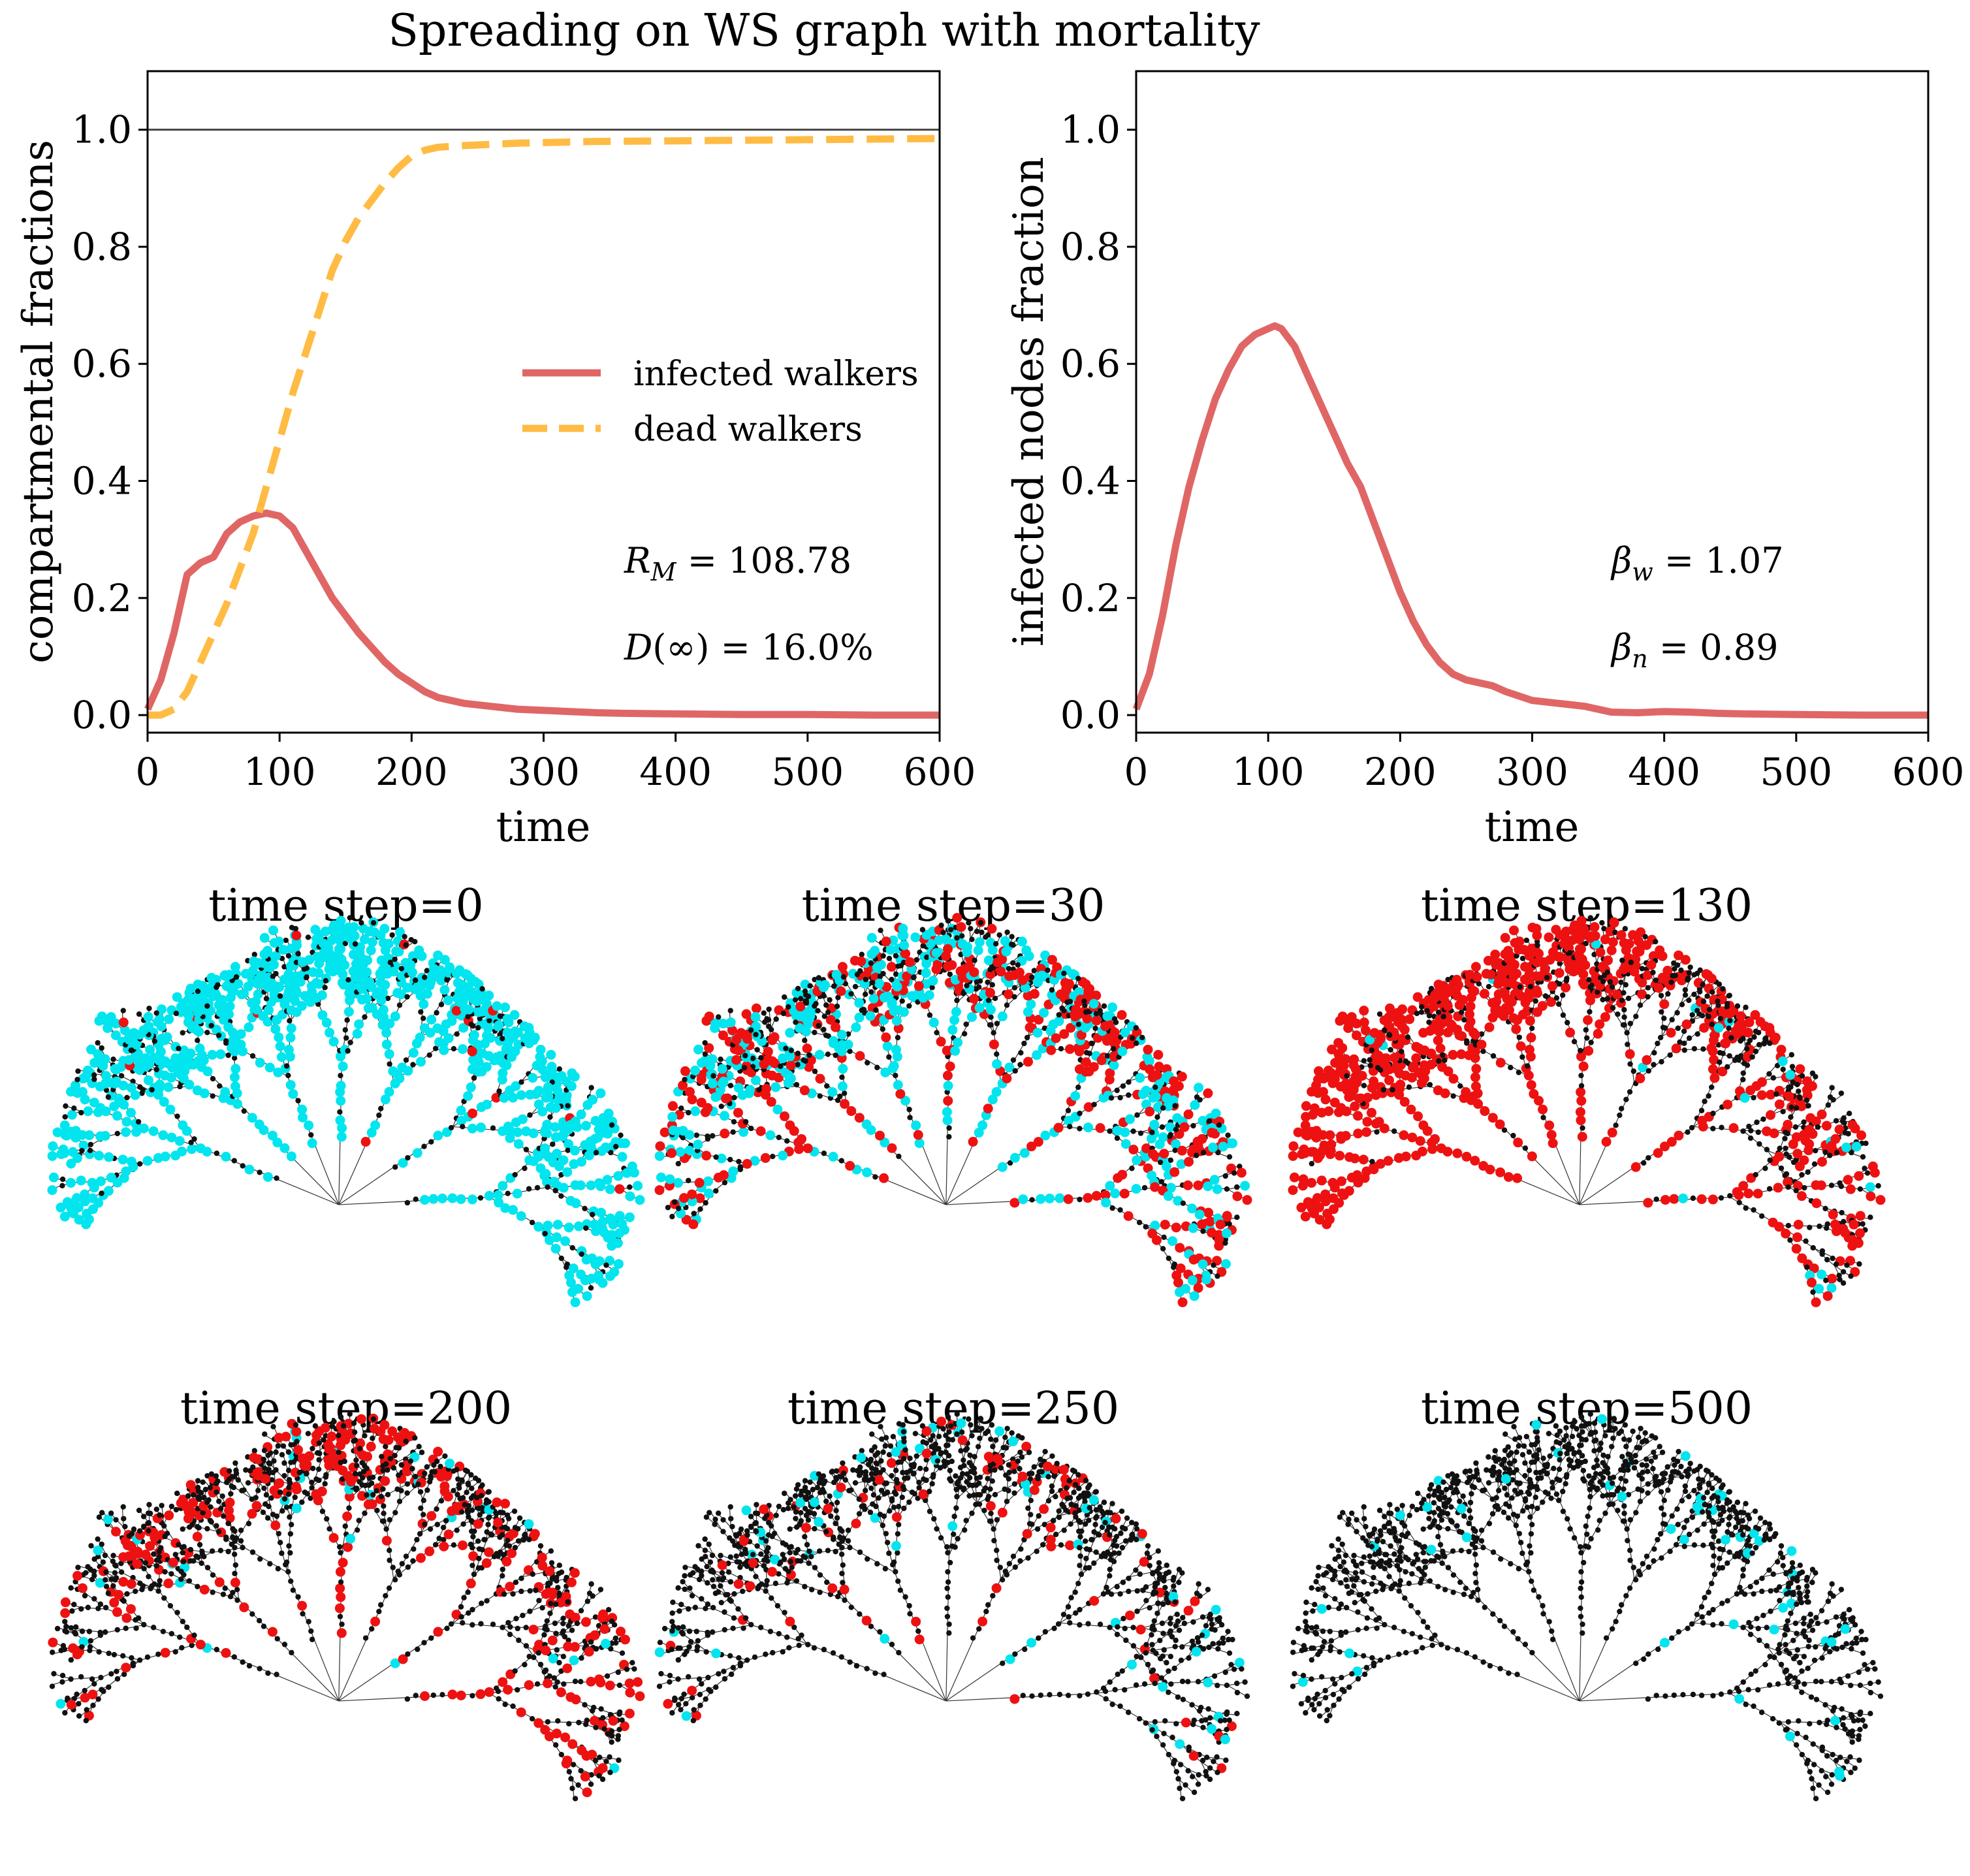  I want to click on network-edge, so click(368, 1203).